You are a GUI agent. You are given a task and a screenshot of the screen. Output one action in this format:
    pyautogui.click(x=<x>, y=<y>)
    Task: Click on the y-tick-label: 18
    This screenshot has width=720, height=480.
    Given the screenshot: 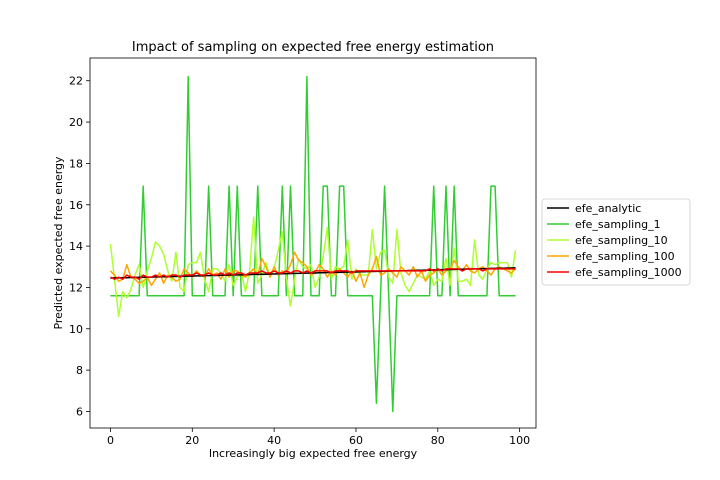 What is the action you would take?
    pyautogui.click(x=76, y=163)
    